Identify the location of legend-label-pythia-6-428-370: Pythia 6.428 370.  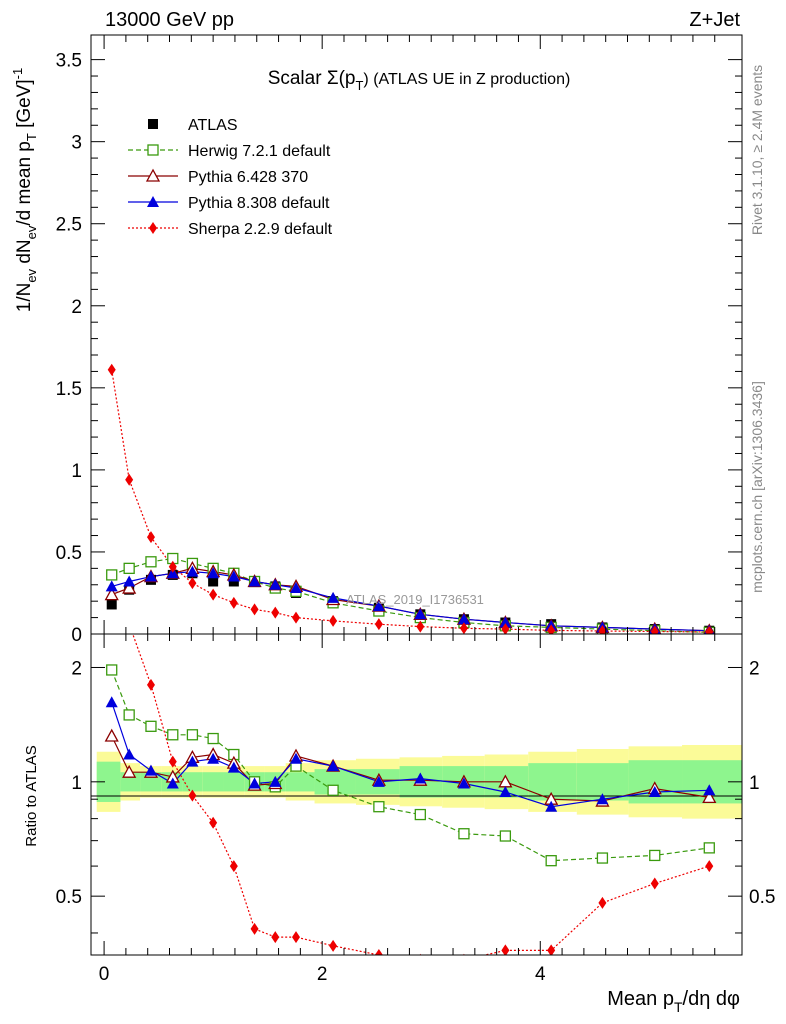
(248, 177).